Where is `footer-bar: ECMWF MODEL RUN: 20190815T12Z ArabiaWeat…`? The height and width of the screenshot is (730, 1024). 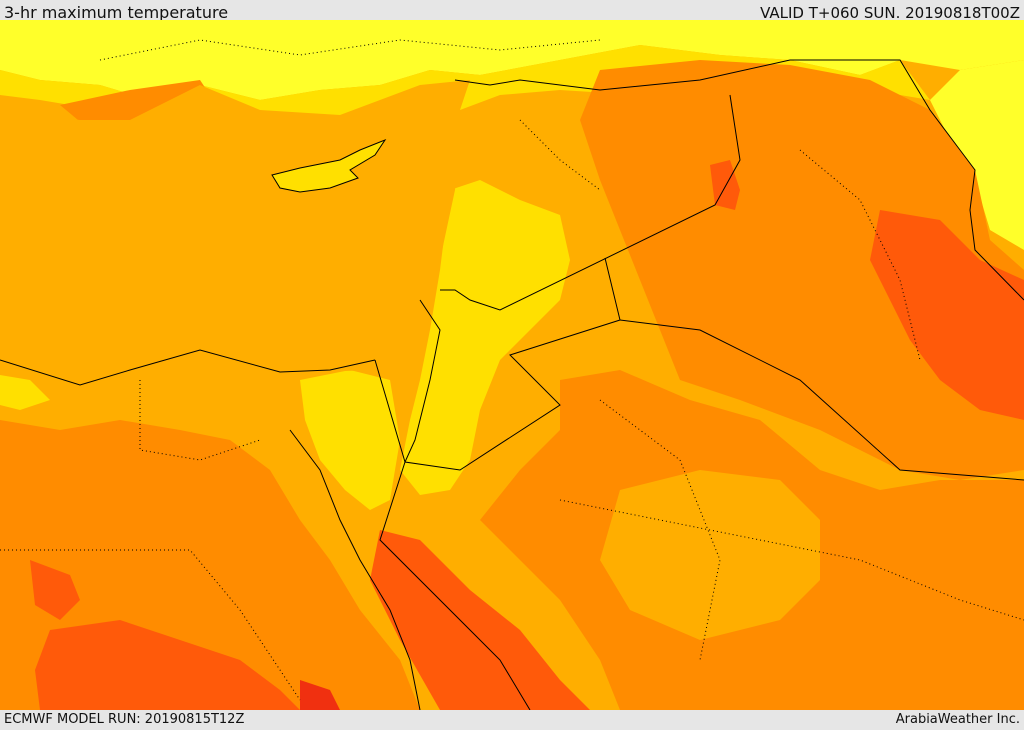
footer-bar: ECMWF MODEL RUN: 20190815T12Z ArabiaWeat… is located at coordinates (512, 719).